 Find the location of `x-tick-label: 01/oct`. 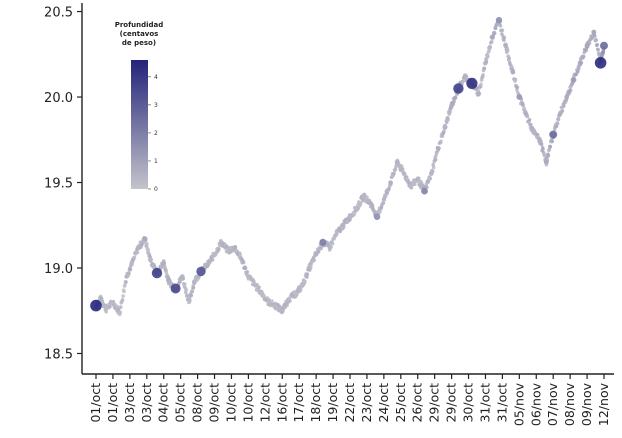

x-tick-label: 01/oct is located at coordinates (112, 403).